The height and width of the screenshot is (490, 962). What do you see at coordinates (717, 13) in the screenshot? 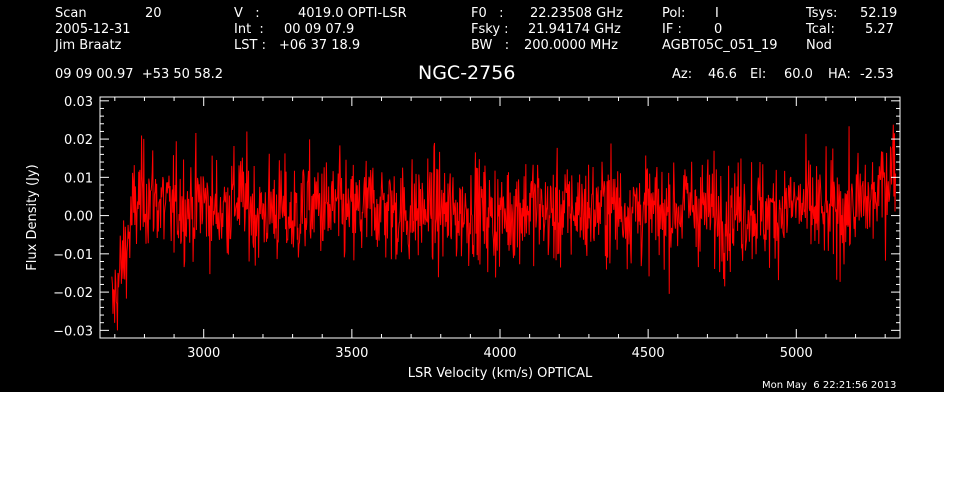
I see `pol-value: I` at bounding box center [717, 13].